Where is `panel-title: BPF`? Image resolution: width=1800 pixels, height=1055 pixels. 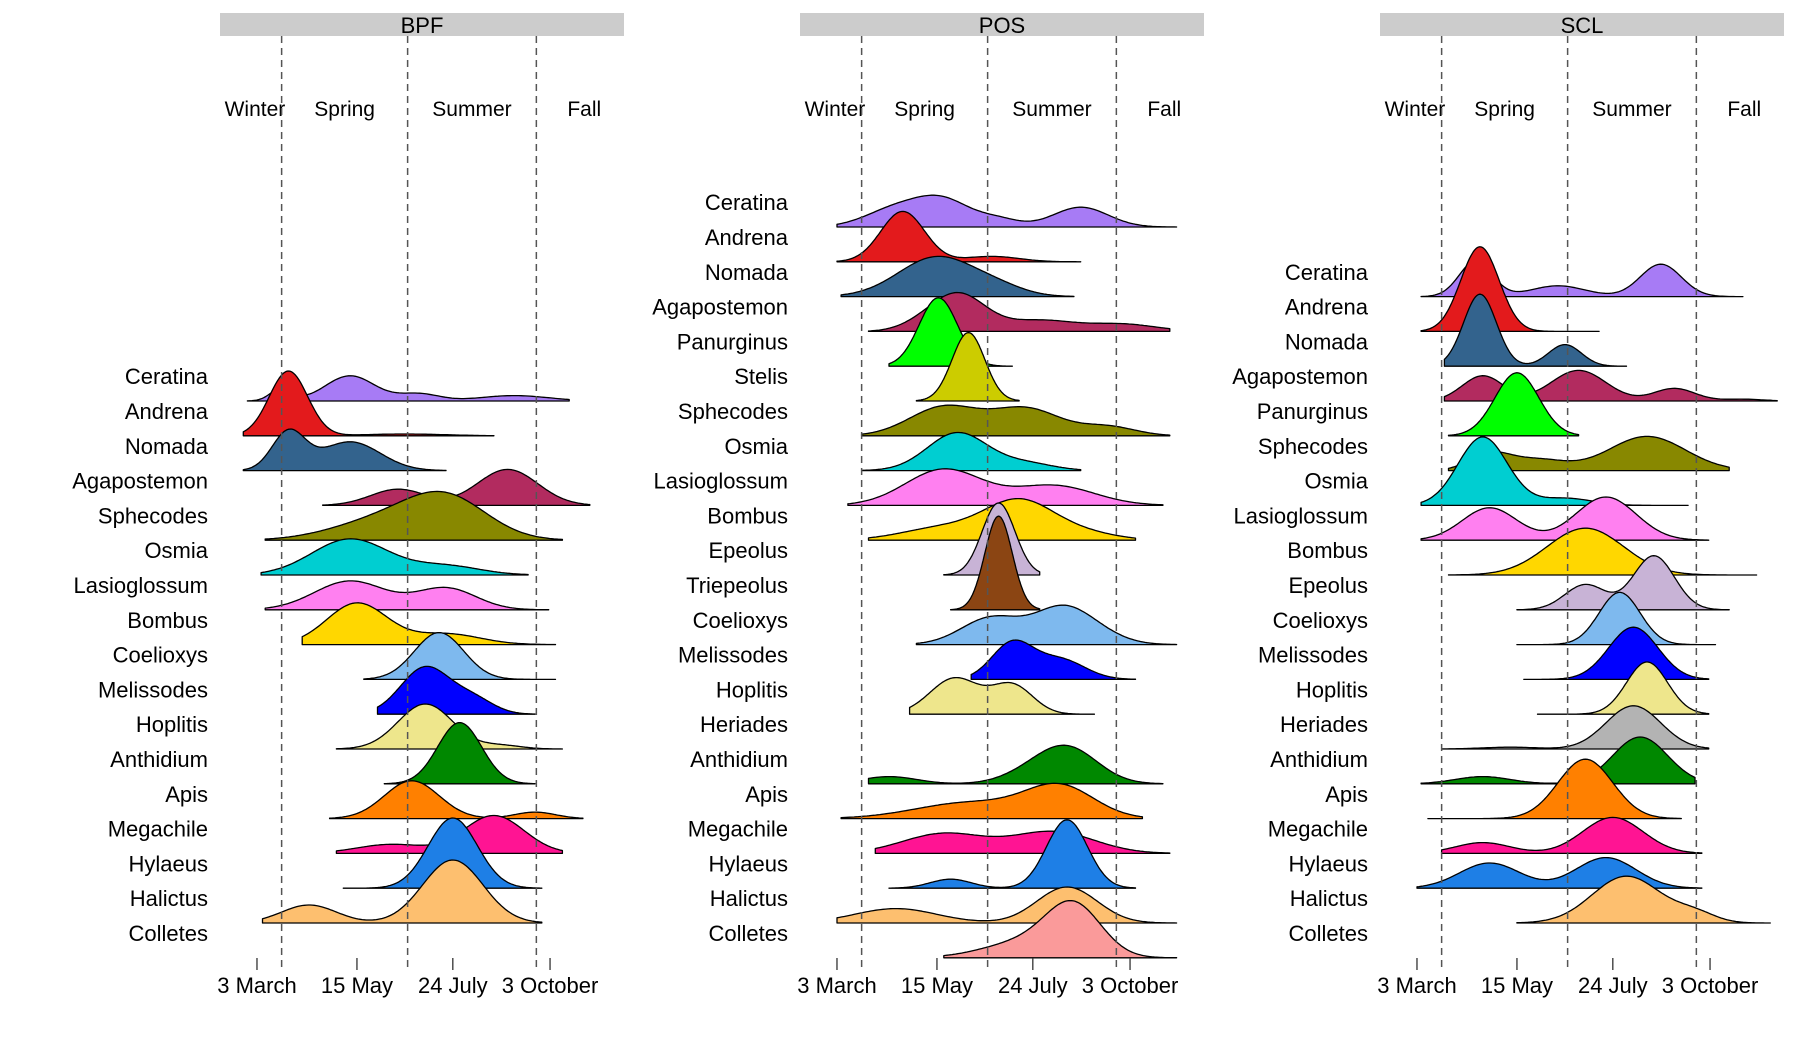
panel-title: BPF is located at coordinates (422, 25).